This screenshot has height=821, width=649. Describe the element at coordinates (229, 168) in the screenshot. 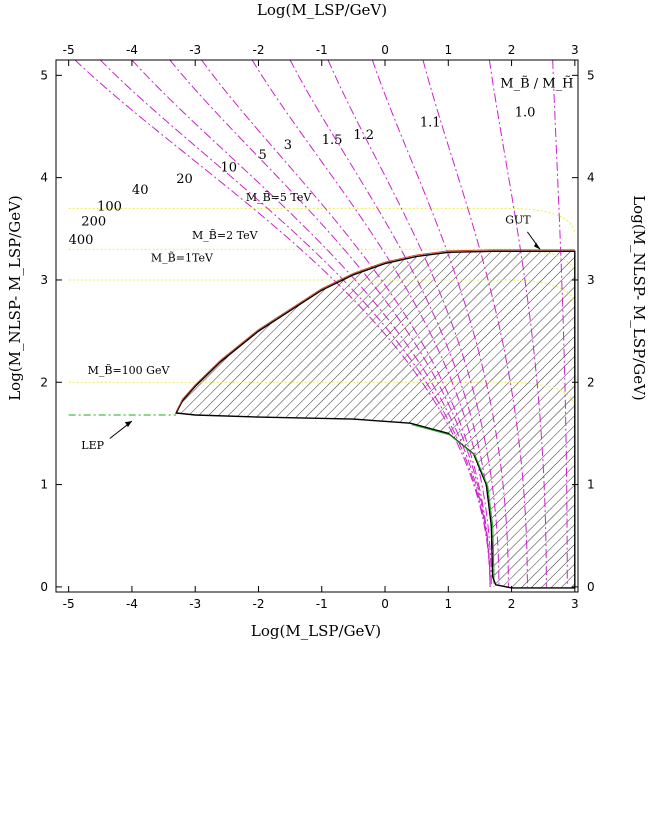

I see `ratio-curve-label: 10` at that location.